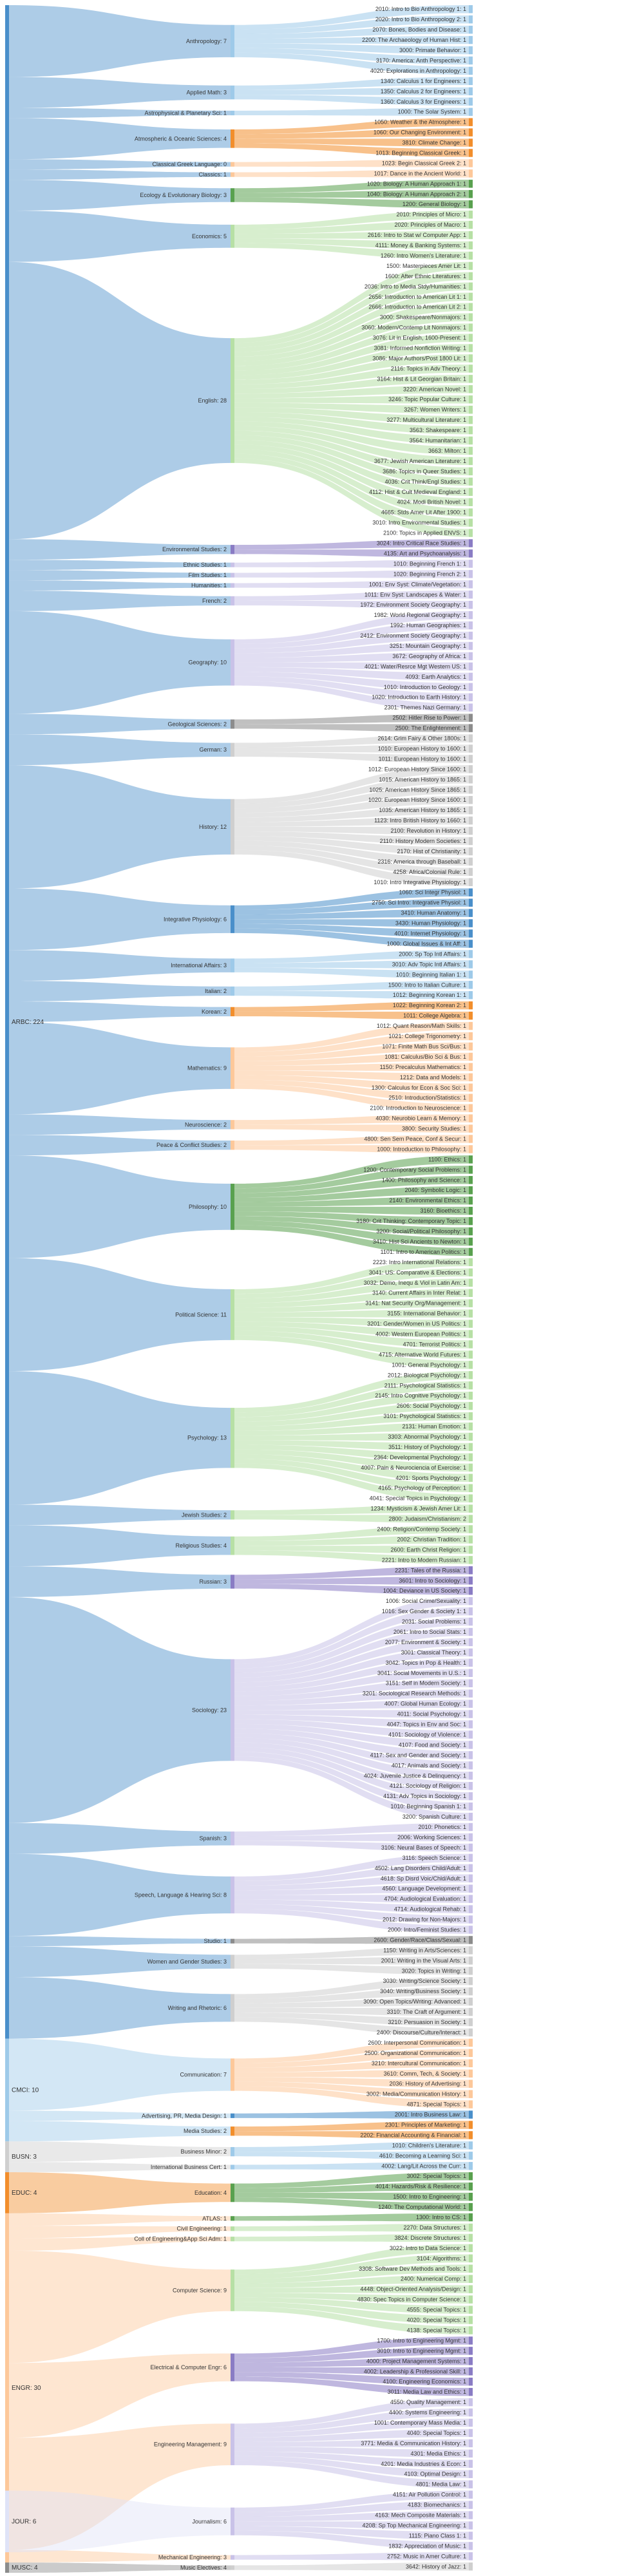 This screenshot has width=644, height=2576. I want to click on course-label-203: 3002: Media/Communication History: 1, so click(416, 2094).